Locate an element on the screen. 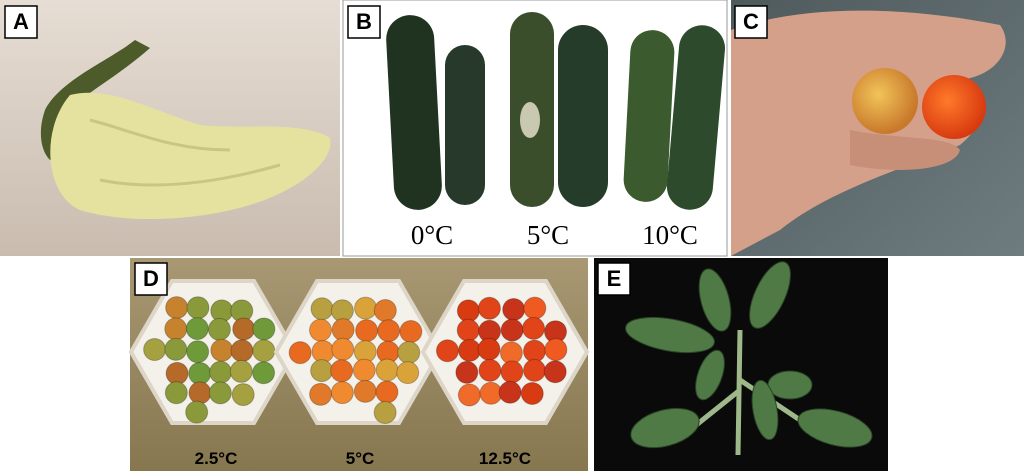 This screenshot has width=1024, height=471. pepper is located at coordinates (190, 156).